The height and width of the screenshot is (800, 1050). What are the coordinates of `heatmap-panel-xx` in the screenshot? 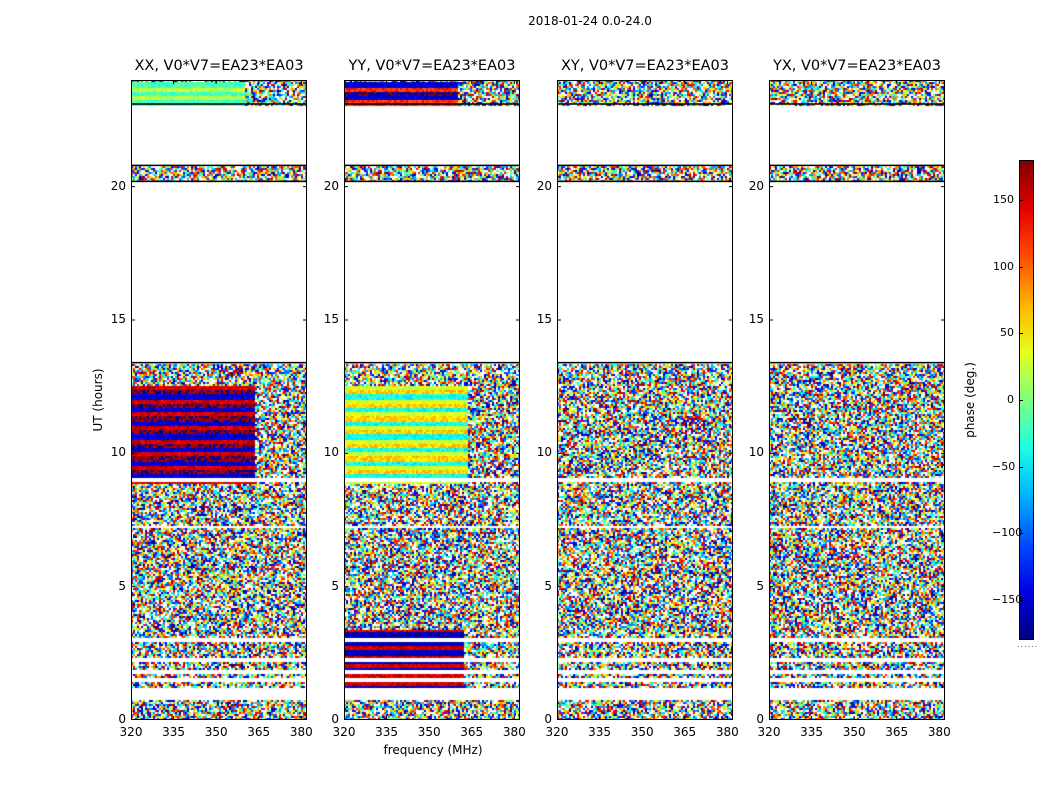 It's located at (219, 400).